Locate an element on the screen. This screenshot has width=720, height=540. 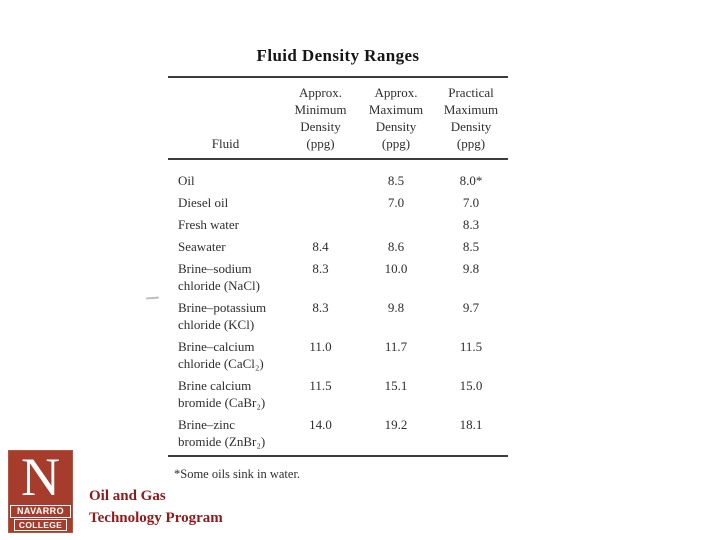
table-row: Fresh water 8.3 is located at coordinates (338, 224).